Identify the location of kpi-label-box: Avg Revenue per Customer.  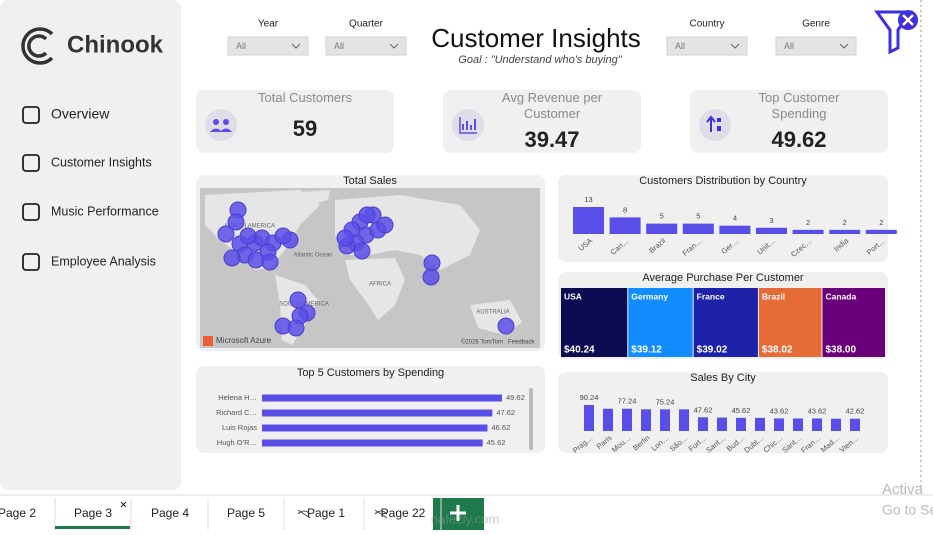
(552, 105).